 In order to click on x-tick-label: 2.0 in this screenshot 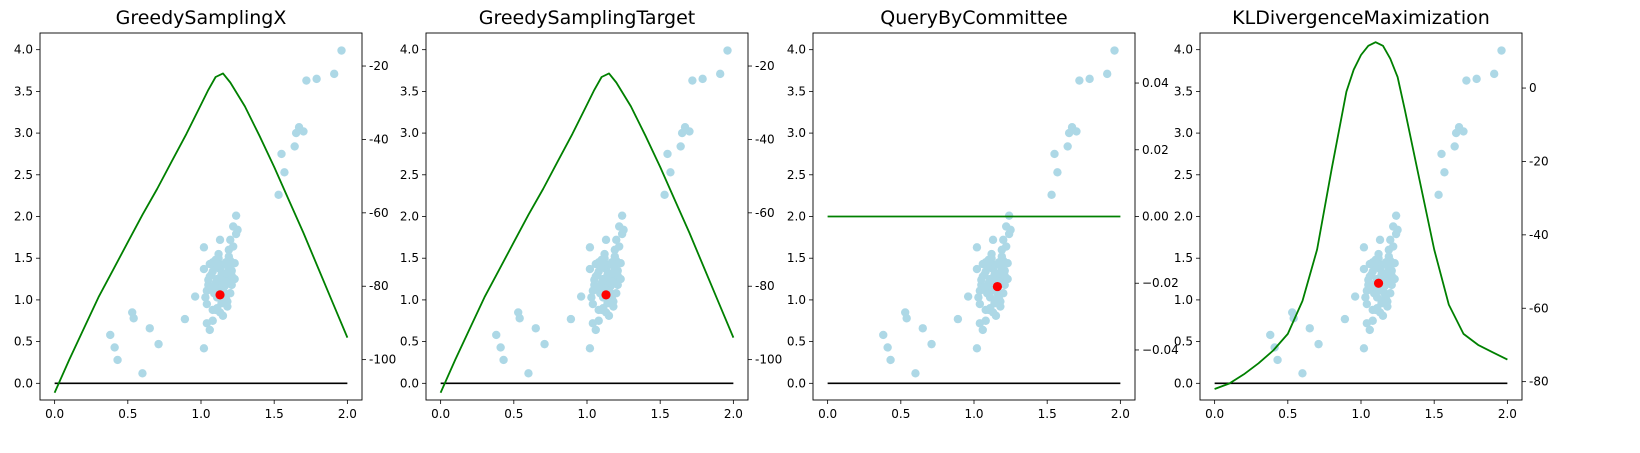, I will do `click(1507, 414)`.